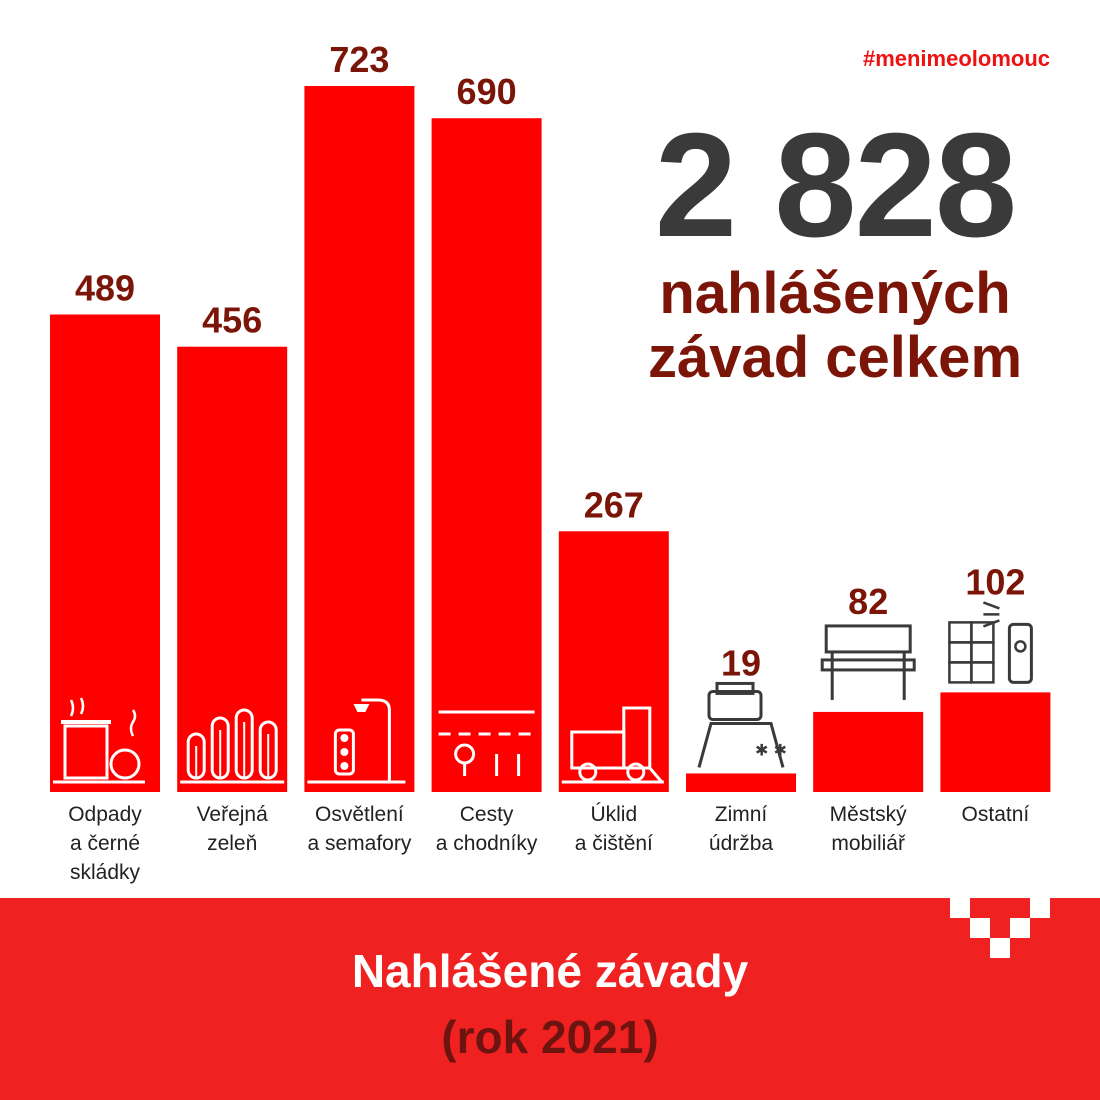 The image size is (1100, 1100). Describe the element at coordinates (487, 829) in the screenshot. I see `category-label: Cesty a chodníky` at that location.